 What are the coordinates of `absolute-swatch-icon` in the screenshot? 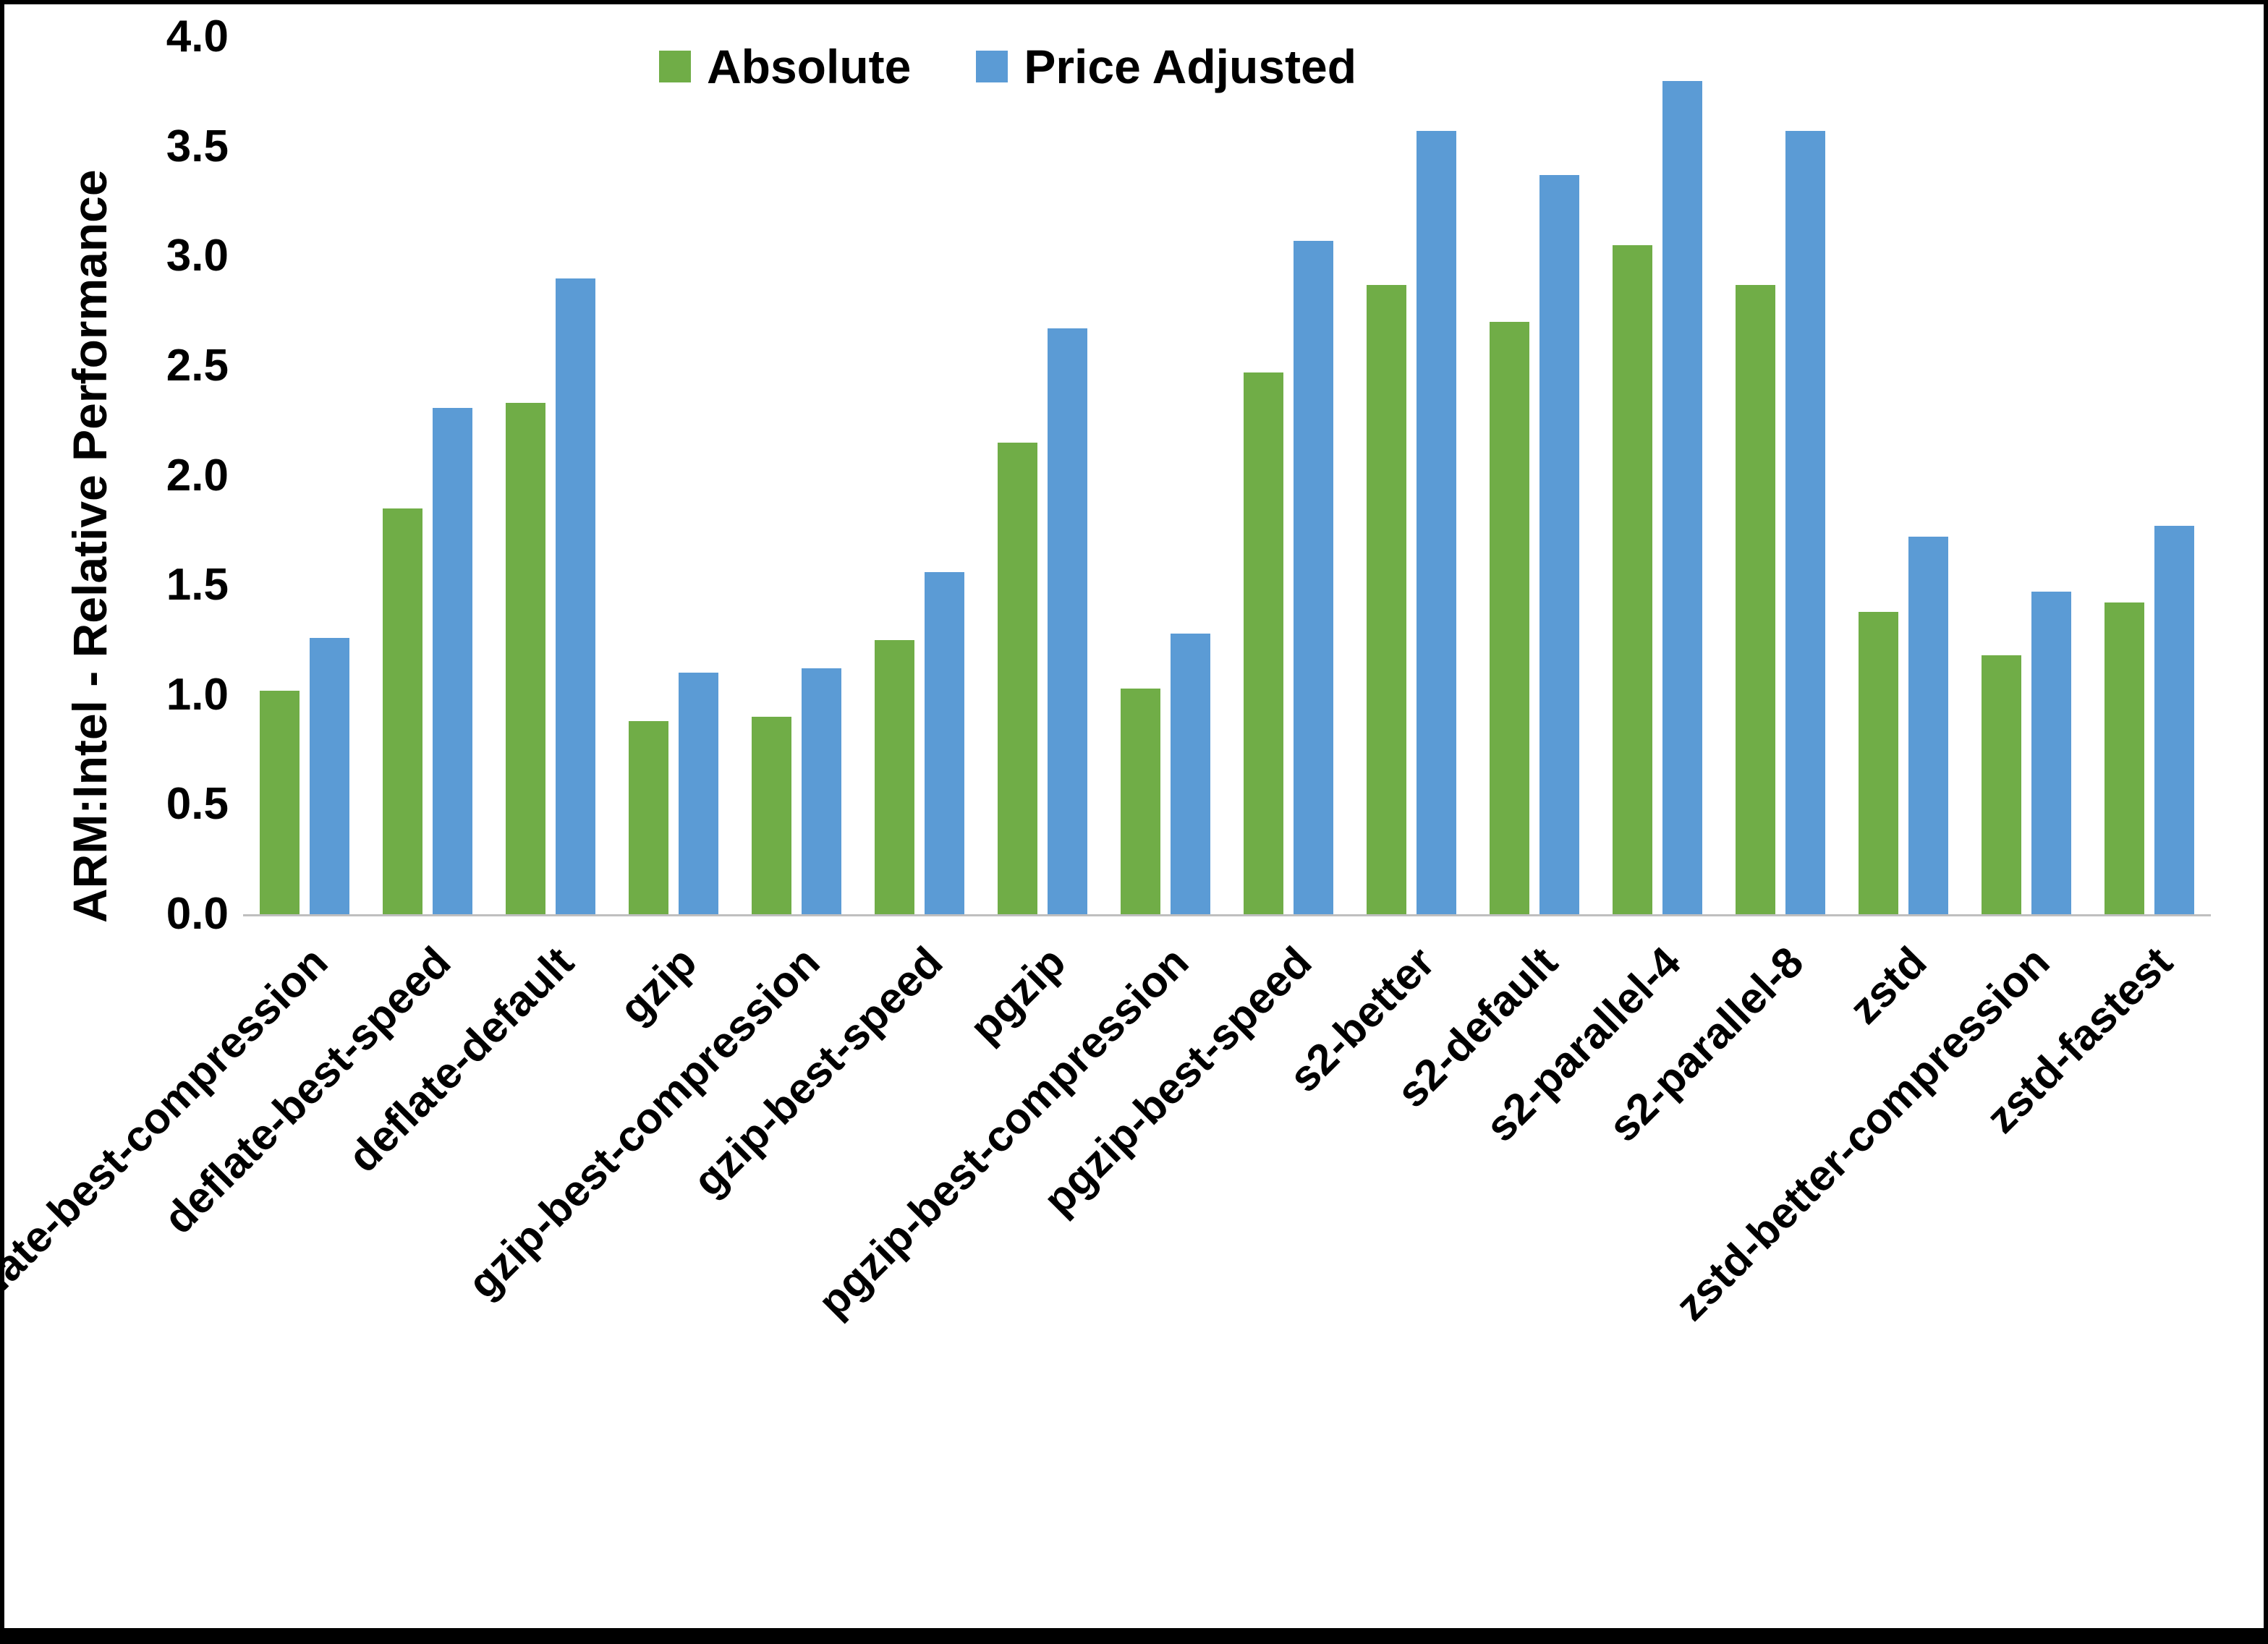 It's located at (675, 66).